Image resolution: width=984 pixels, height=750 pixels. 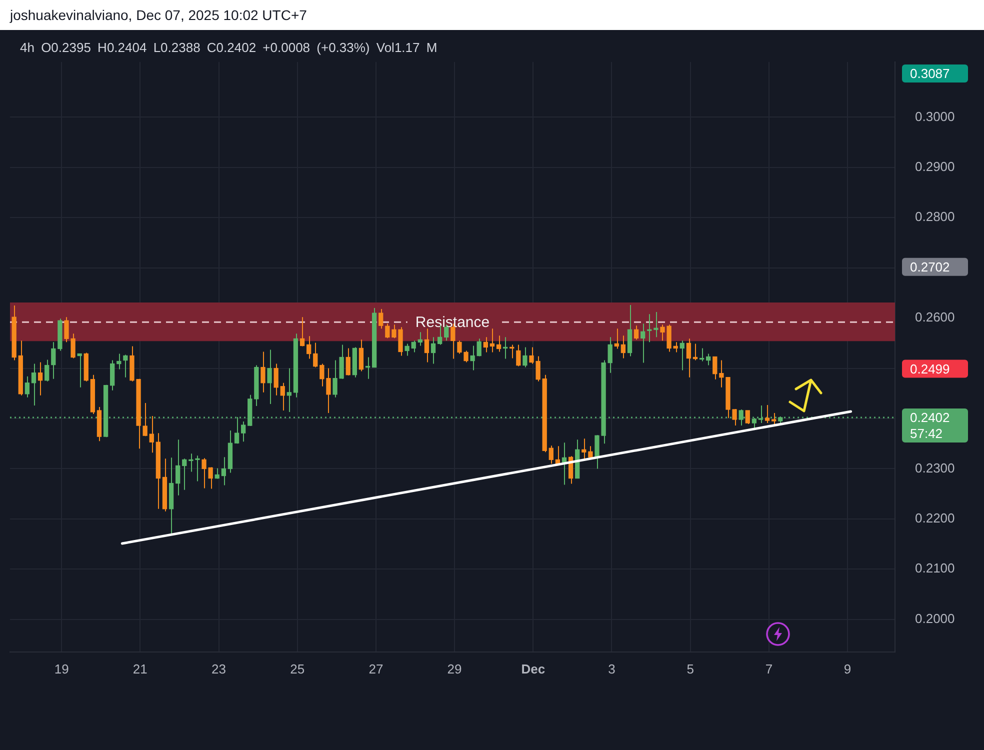 What do you see at coordinates (935, 618) in the screenshot?
I see `y-tick-label: 0.2000` at bounding box center [935, 618].